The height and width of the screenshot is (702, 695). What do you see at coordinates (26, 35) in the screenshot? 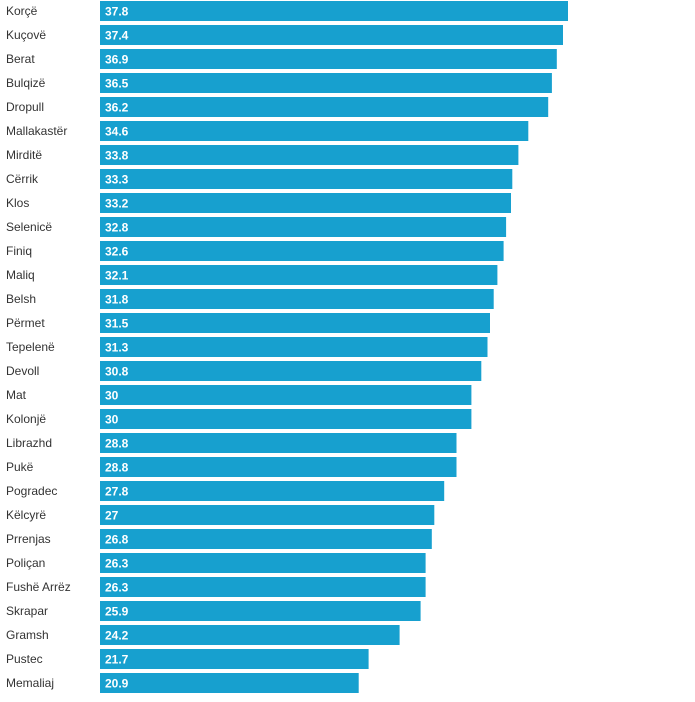
I see `category-label: Kuçovë` at bounding box center [26, 35].